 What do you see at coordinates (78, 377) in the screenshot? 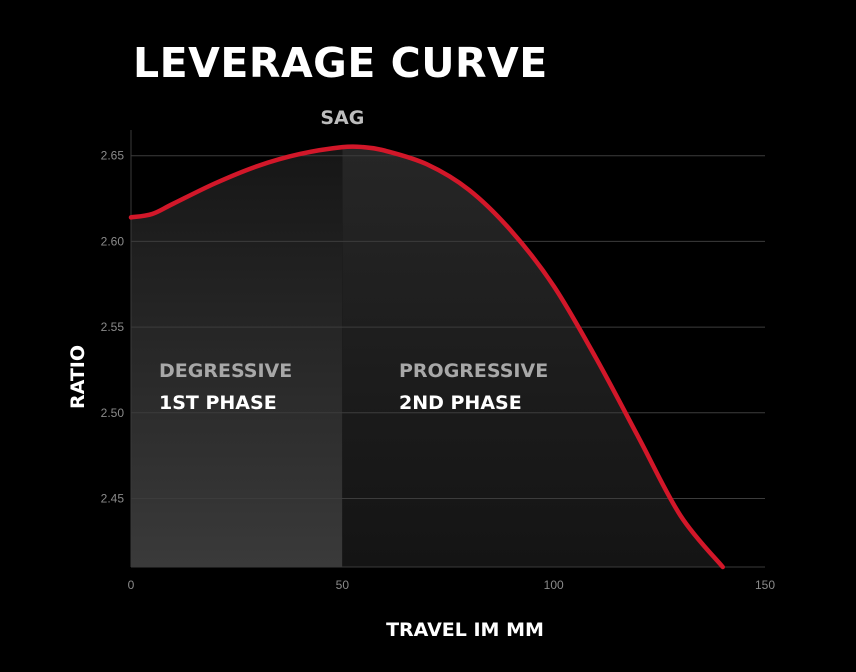
I see `y-axis-title: RATIO` at bounding box center [78, 377].